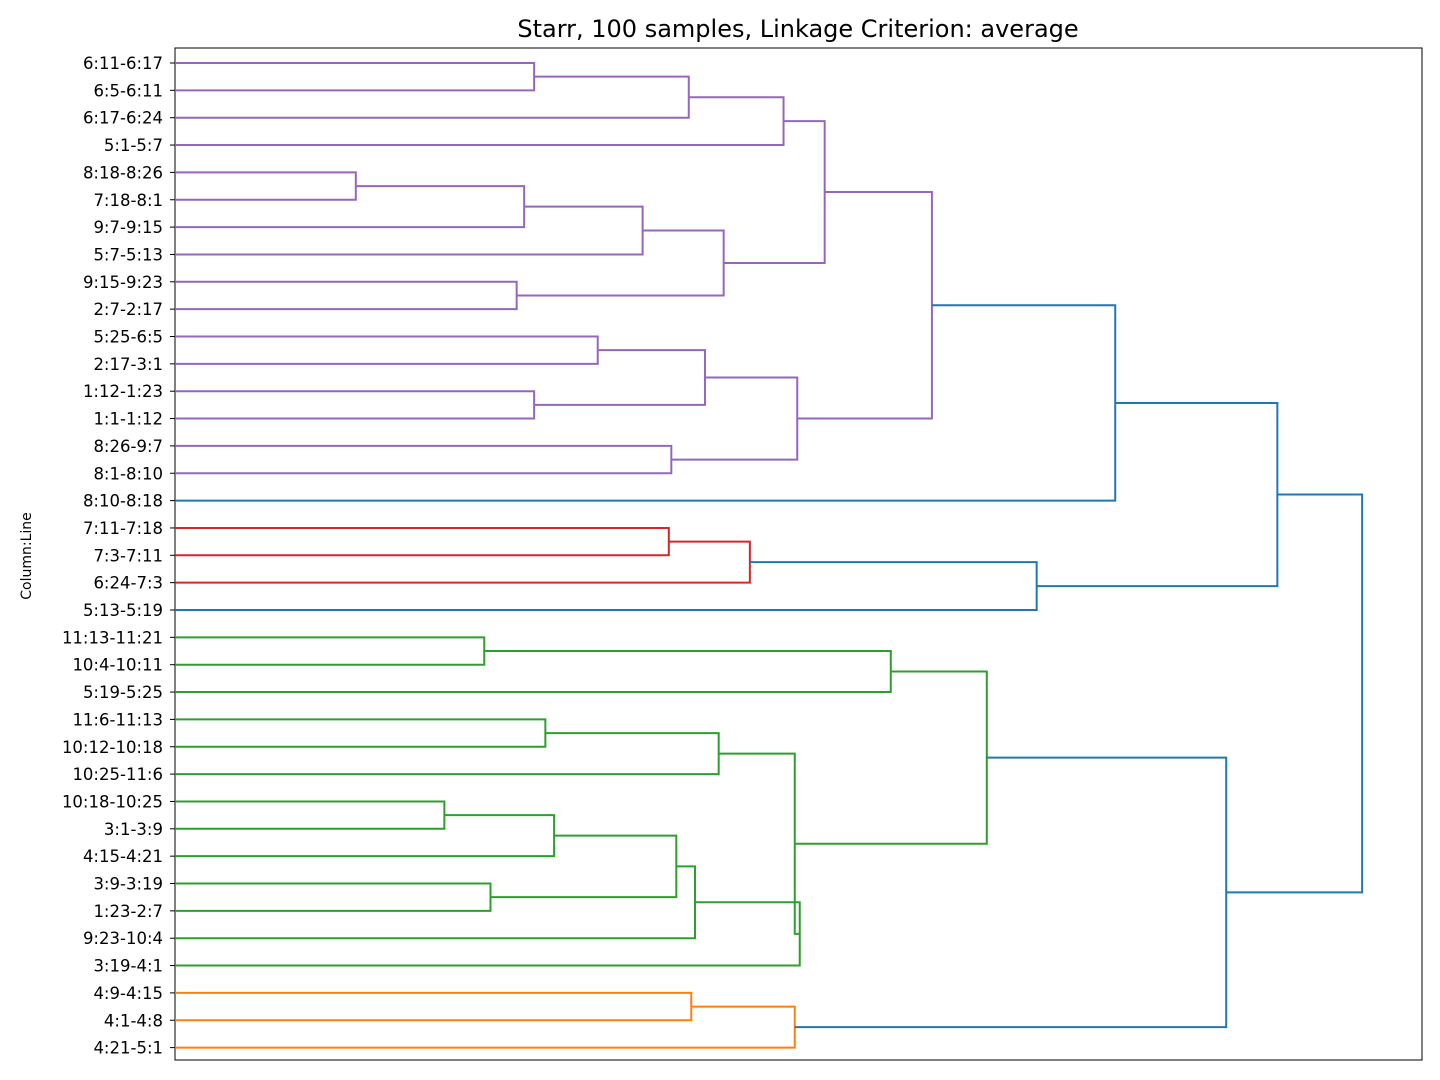 The height and width of the screenshot is (1080, 1440). What do you see at coordinates (128, 90) in the screenshot?
I see `leaf-label: 6:5-6:11` at bounding box center [128, 90].